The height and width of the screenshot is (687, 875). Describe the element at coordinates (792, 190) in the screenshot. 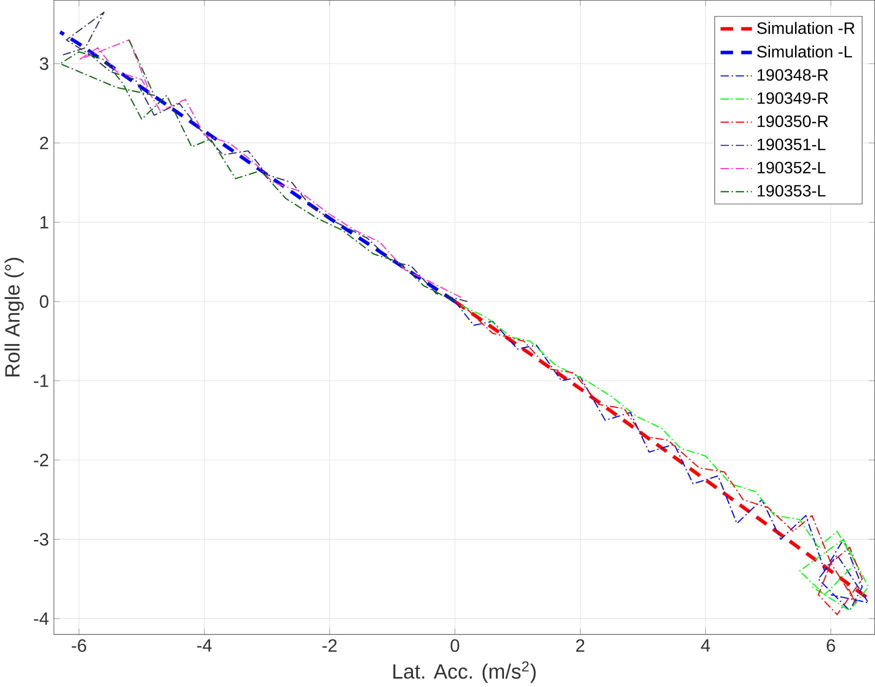

I see `legend-label: 190353-L` at that location.